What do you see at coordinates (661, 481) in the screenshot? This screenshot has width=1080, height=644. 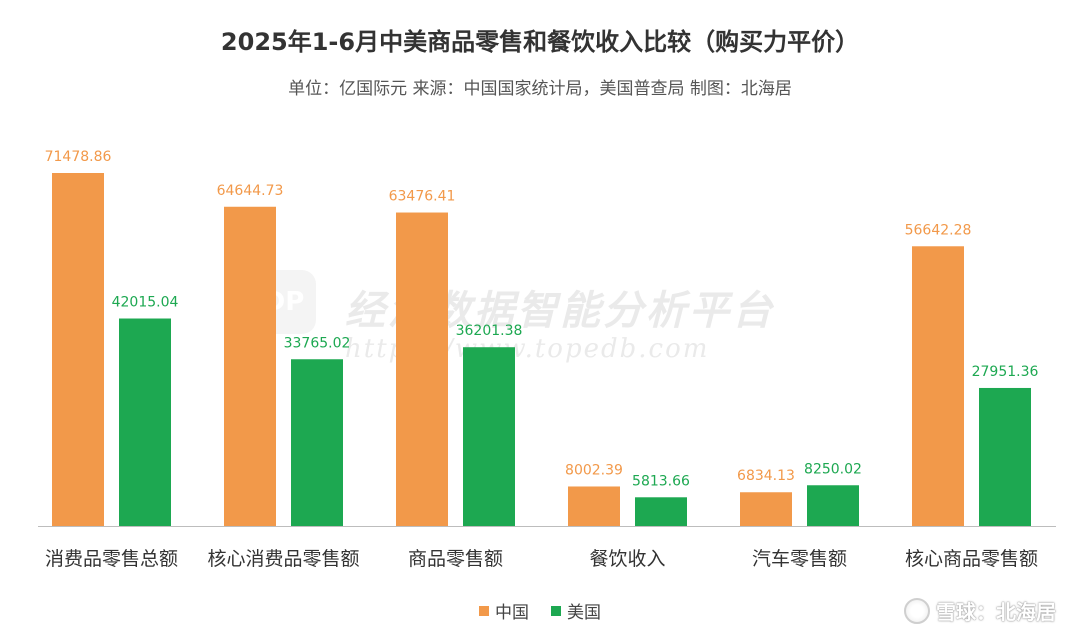 I see `data-label-usa-3: 5813.66` at bounding box center [661, 481].